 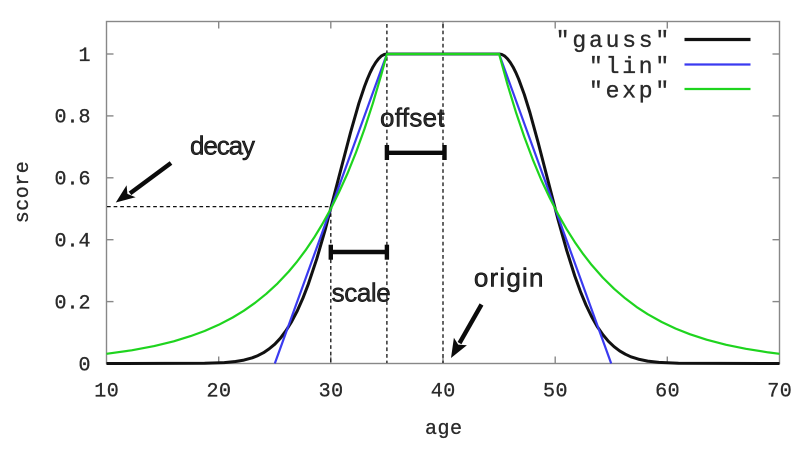 What do you see at coordinates (72, 242) in the screenshot?
I see `svg-text: 0.4` at bounding box center [72, 242].